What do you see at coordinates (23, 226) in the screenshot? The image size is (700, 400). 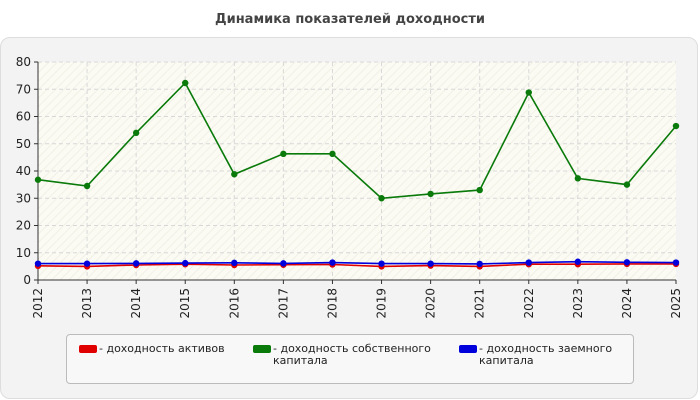 I see `y-tick-label: 20` at bounding box center [23, 226].